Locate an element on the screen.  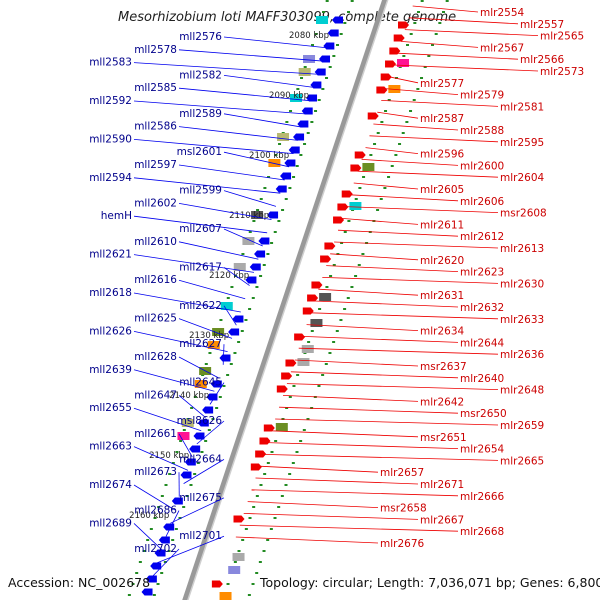
left-gene-label: mll2701 is located at coordinates (200, 536).